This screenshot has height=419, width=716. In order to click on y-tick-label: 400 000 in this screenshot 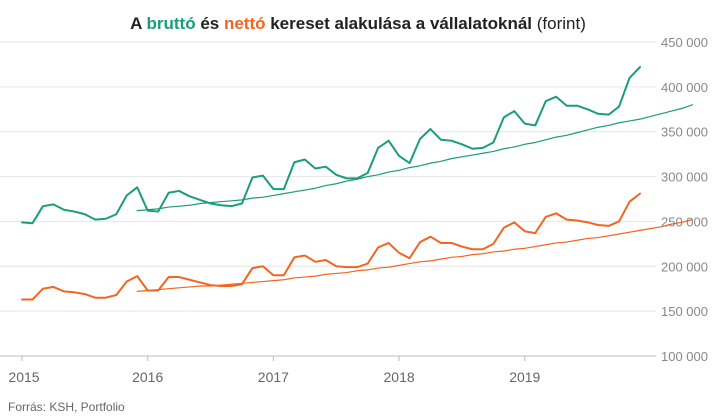, I will do `click(684, 87)`.